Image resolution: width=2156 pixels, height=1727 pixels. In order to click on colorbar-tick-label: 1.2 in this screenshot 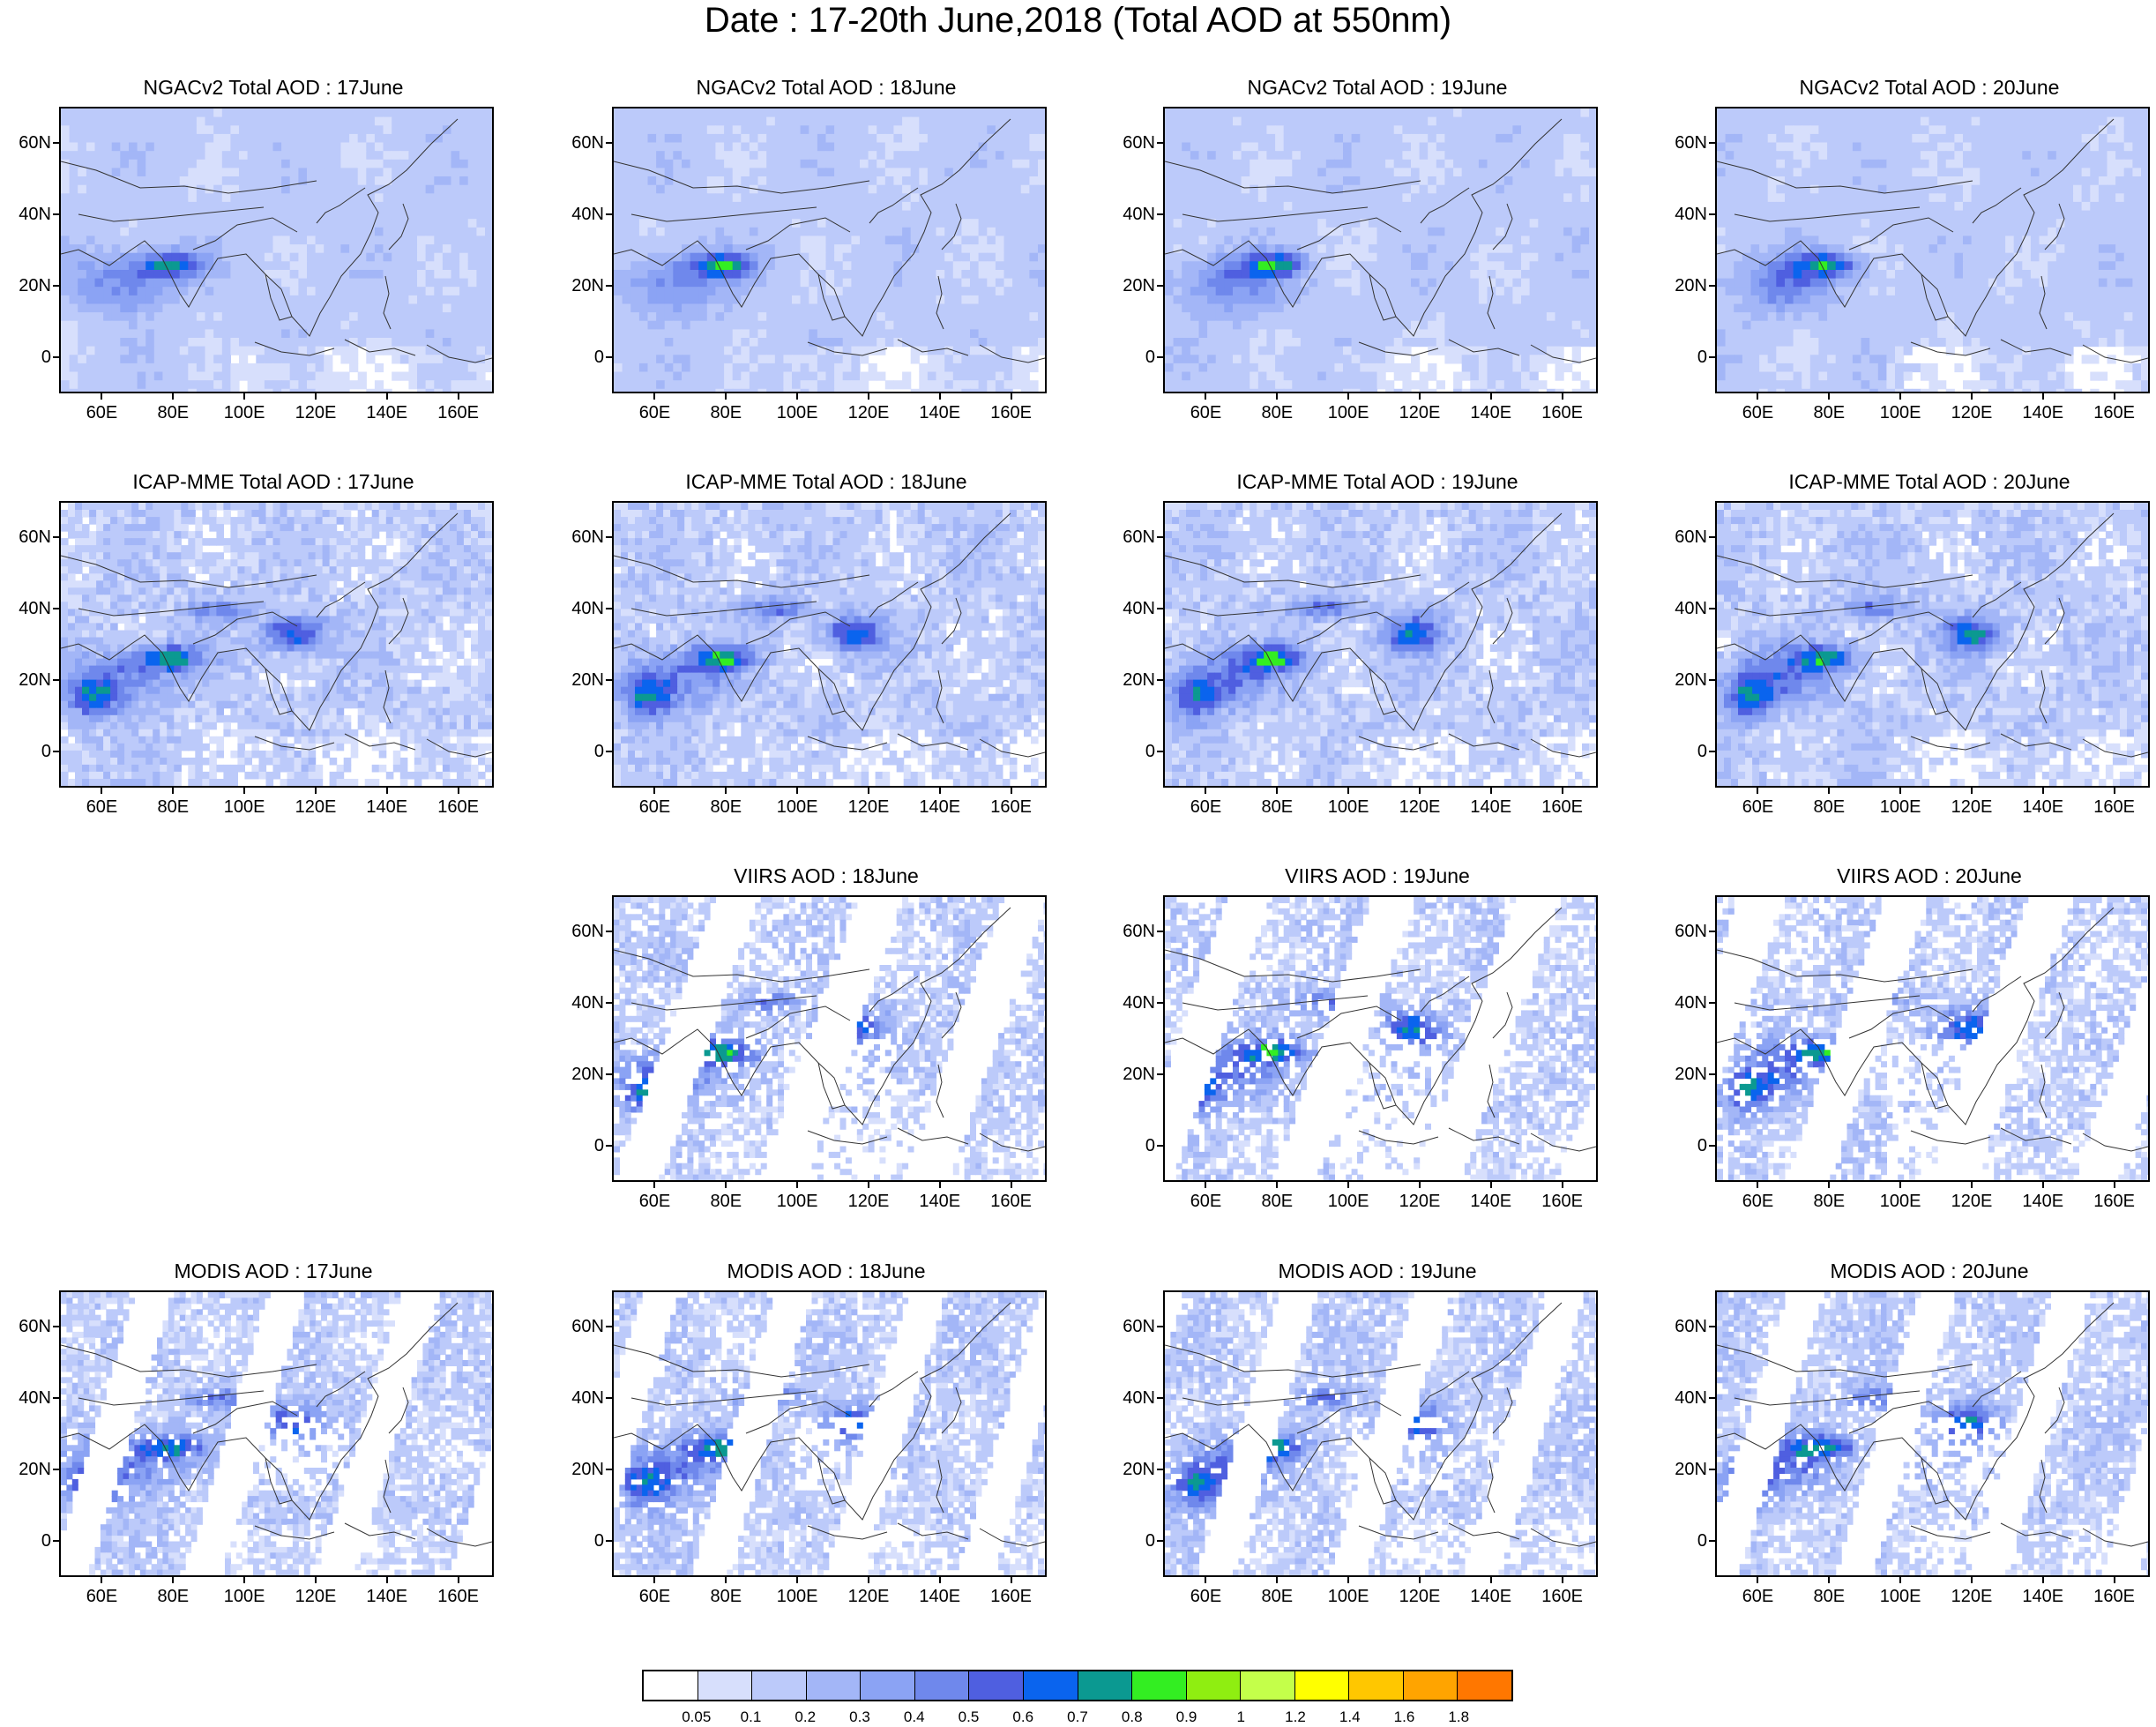, I will do `click(1295, 1717)`.